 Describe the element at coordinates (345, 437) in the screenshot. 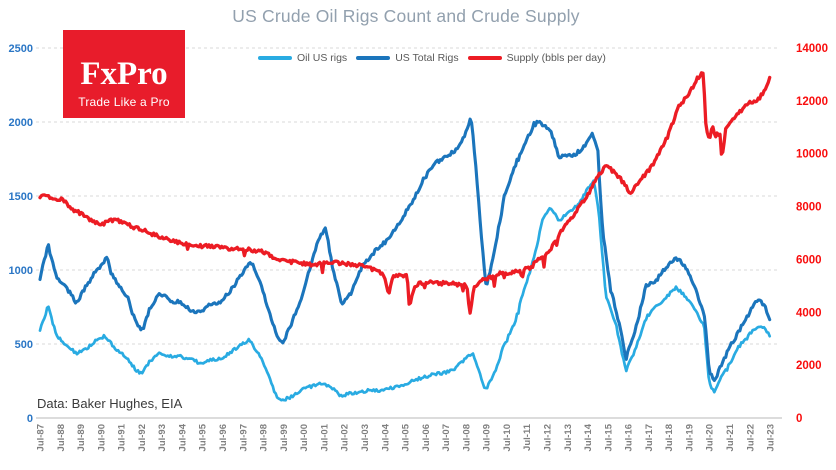

I see `x-axis-tick-label: Jul-02` at that location.